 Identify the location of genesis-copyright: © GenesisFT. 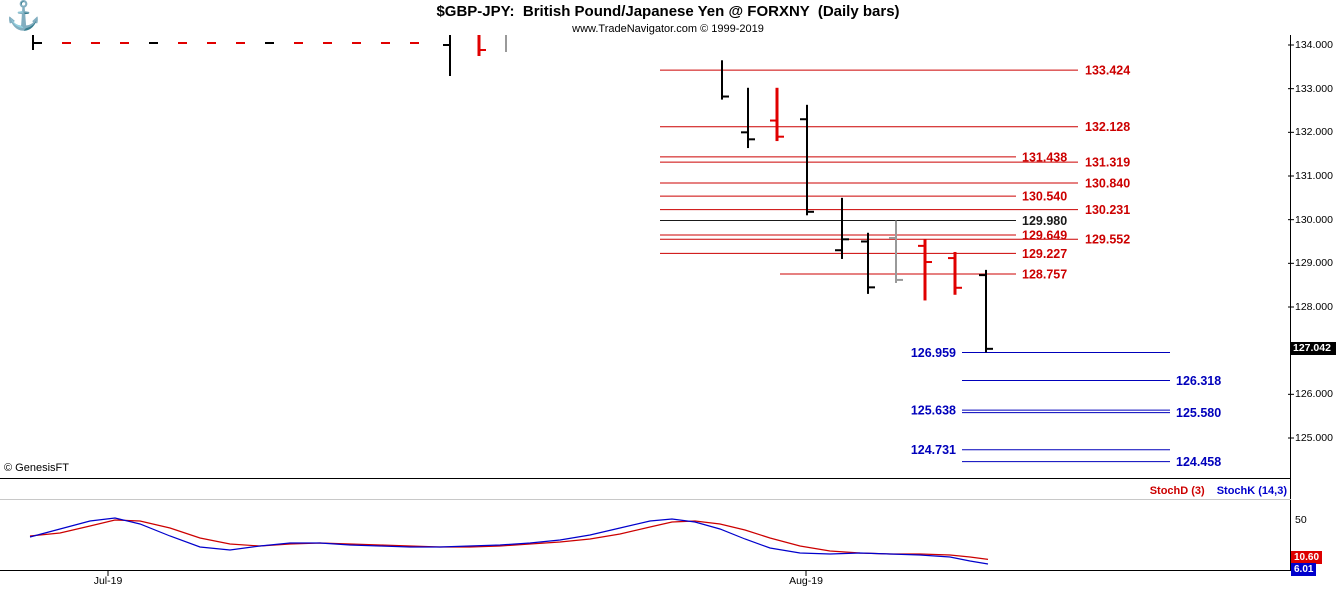
(36, 468).